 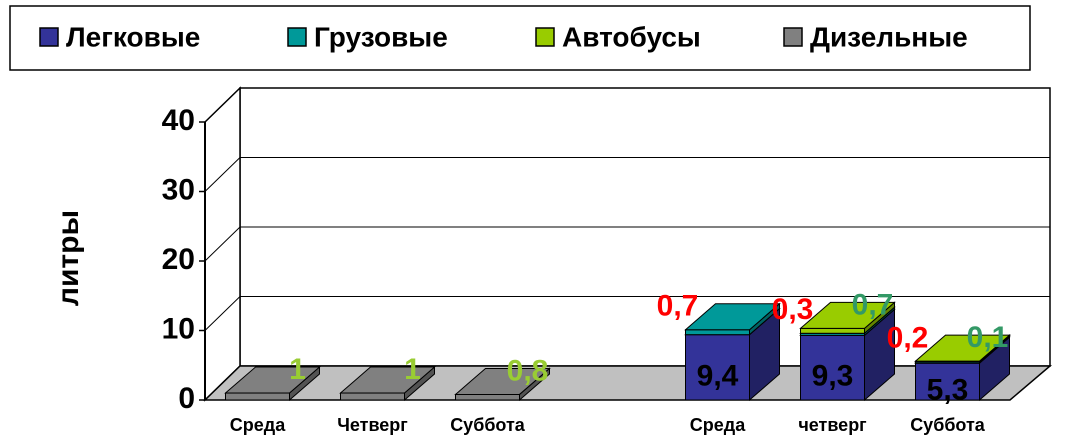 What do you see at coordinates (178, 259) in the screenshot?
I see `y-tick-label: 20` at bounding box center [178, 259].